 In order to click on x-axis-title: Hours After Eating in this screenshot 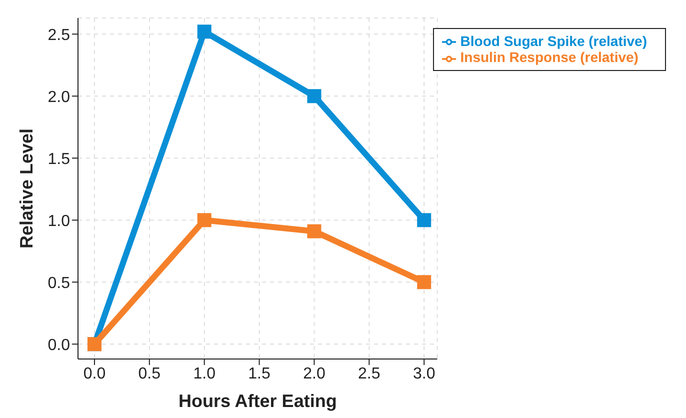, I will do `click(257, 401)`.